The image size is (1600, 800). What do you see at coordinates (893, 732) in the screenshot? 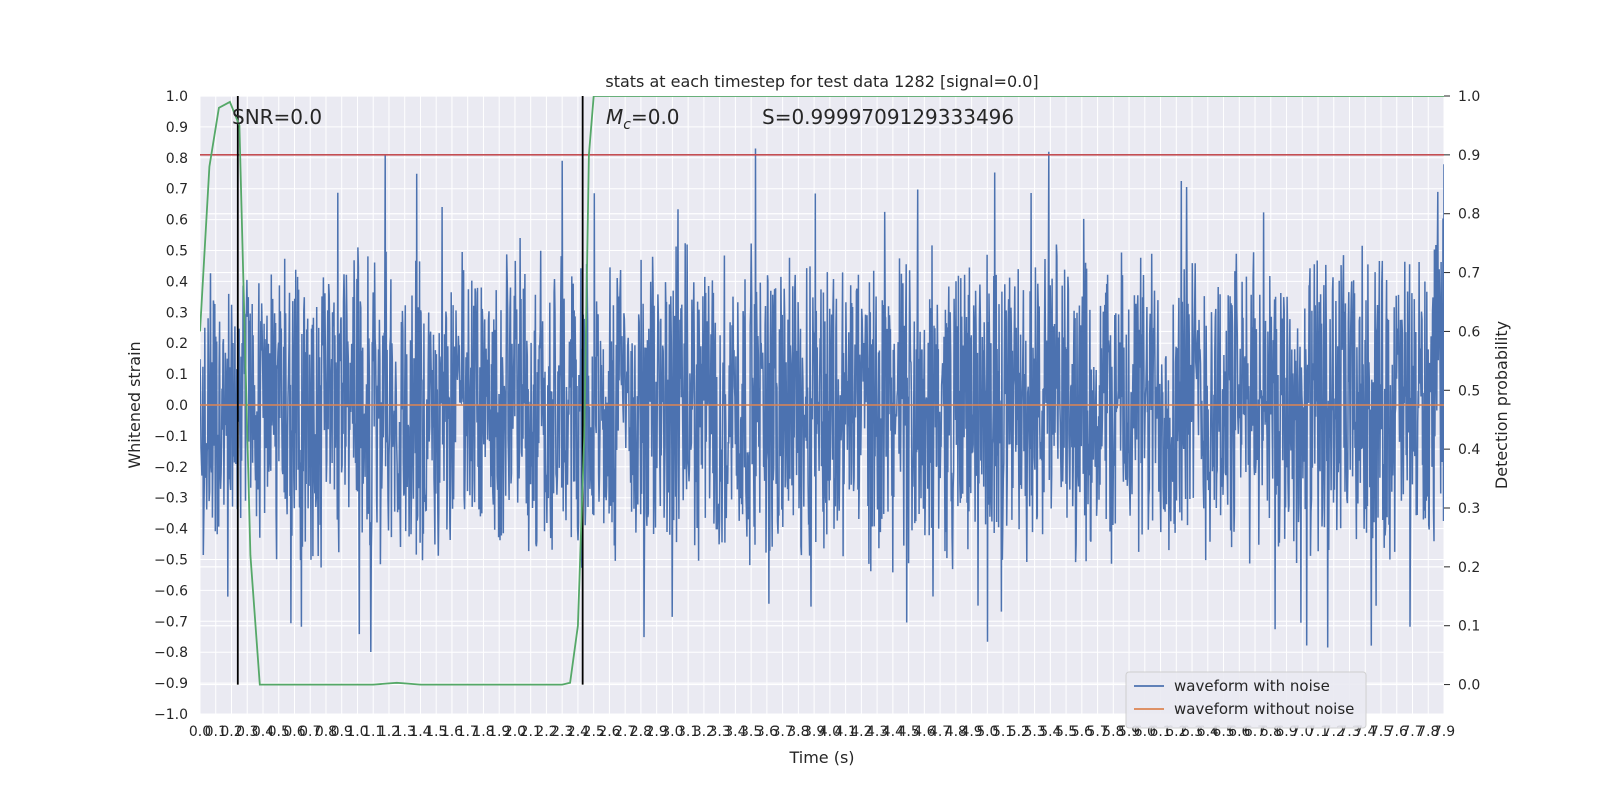
I see `x-tick-label: 4.4` at bounding box center [893, 732].